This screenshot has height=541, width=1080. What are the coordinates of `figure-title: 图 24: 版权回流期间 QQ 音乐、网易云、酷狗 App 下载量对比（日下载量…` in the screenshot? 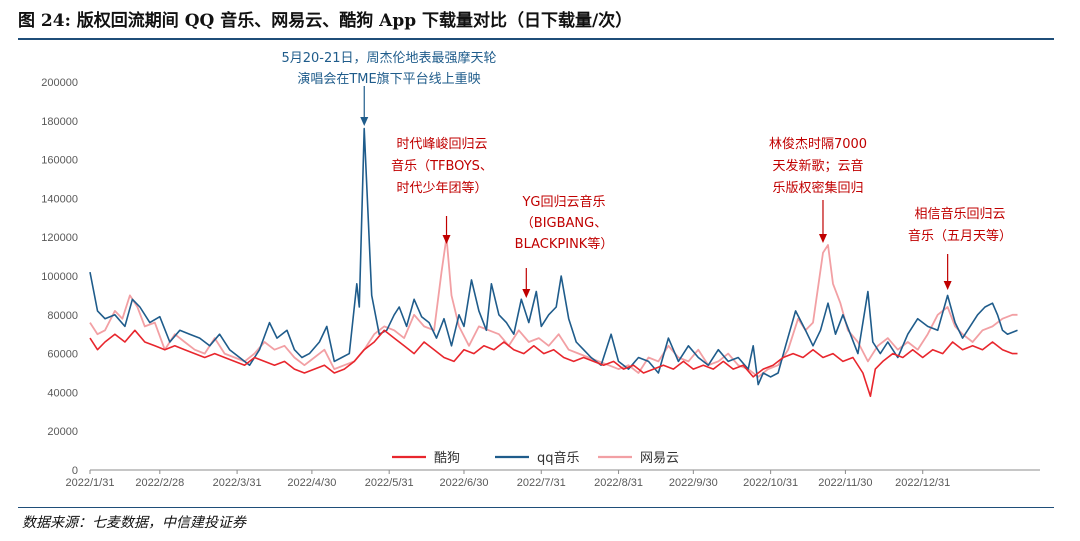 It's located at (325, 21).